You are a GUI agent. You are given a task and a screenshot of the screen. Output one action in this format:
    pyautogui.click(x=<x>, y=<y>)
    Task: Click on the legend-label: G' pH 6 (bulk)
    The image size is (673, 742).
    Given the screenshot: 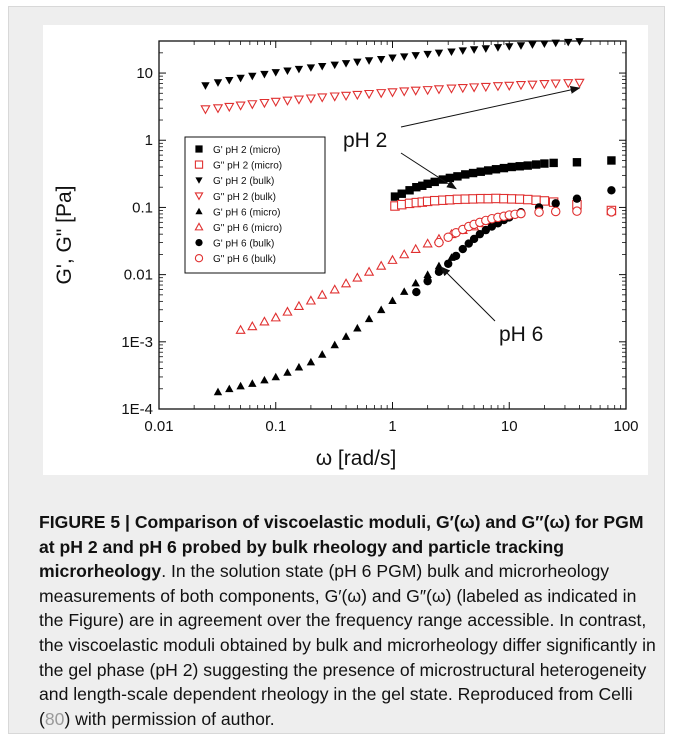 What is the action you would take?
    pyautogui.click(x=243, y=244)
    